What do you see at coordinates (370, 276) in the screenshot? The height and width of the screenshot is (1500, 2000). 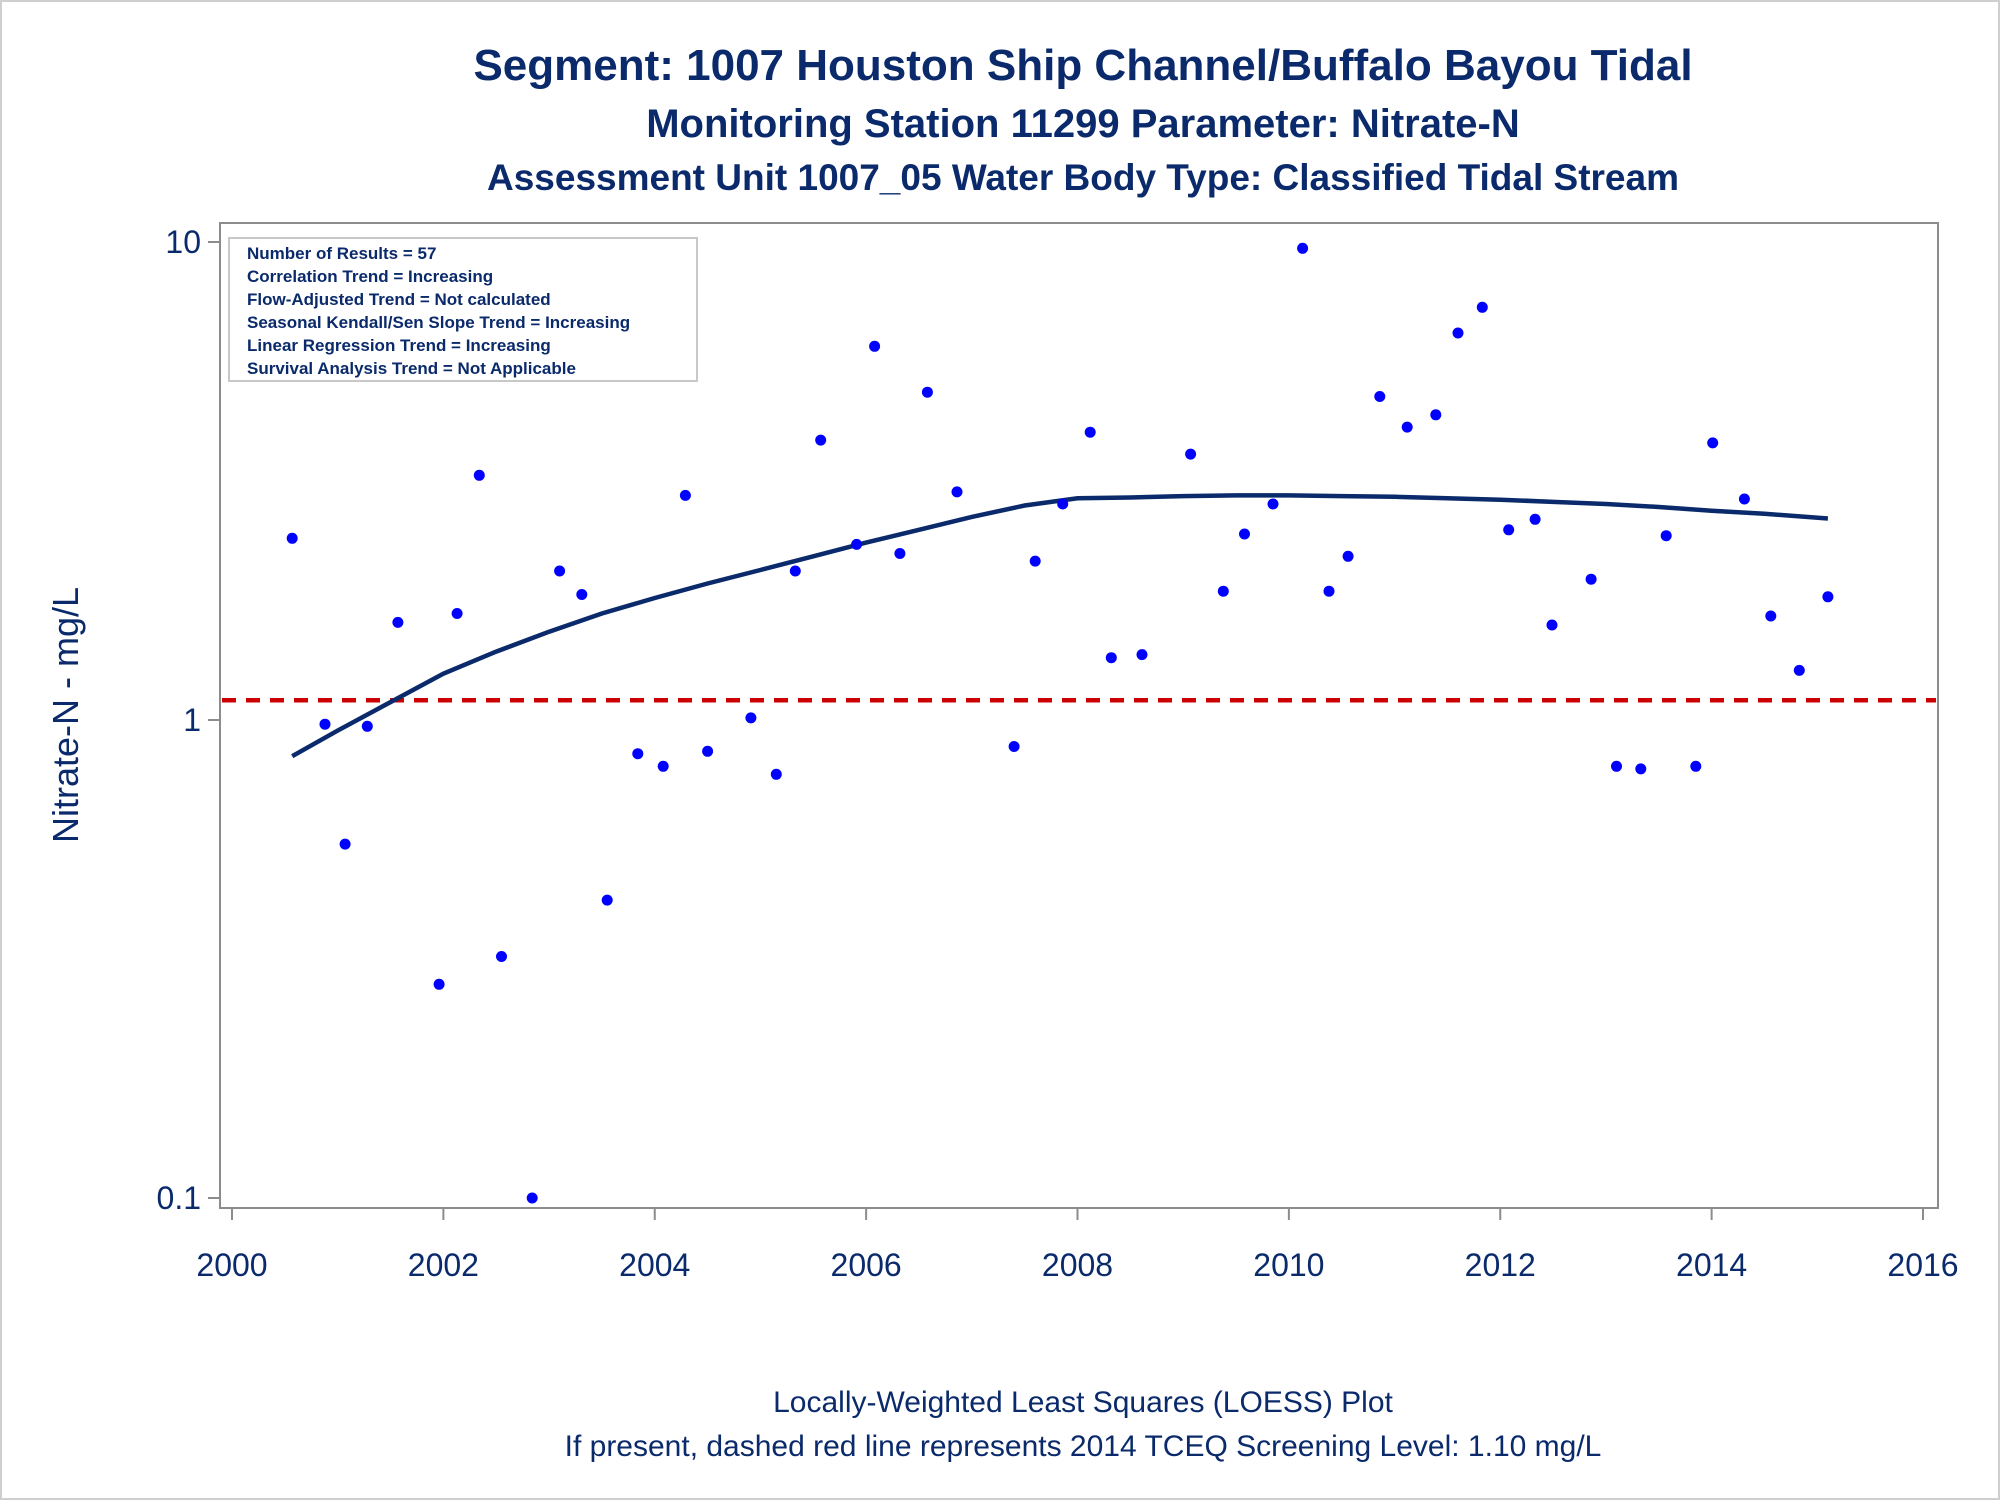 I see `stats-line-correlation: Correlation Trend = Increasing` at bounding box center [370, 276].